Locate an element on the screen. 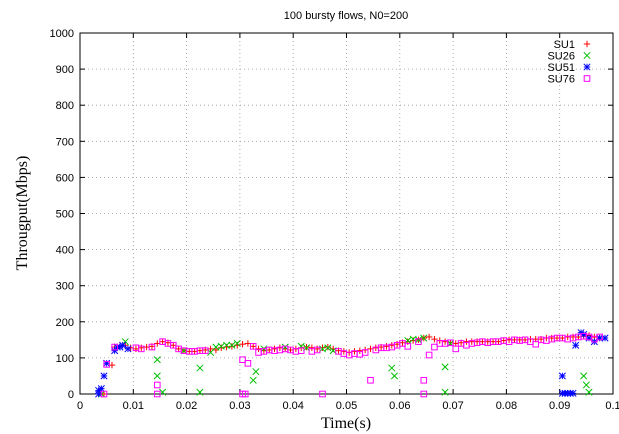 The height and width of the screenshot is (434, 619). y-tick-label: 600 is located at coordinates (65, 178).